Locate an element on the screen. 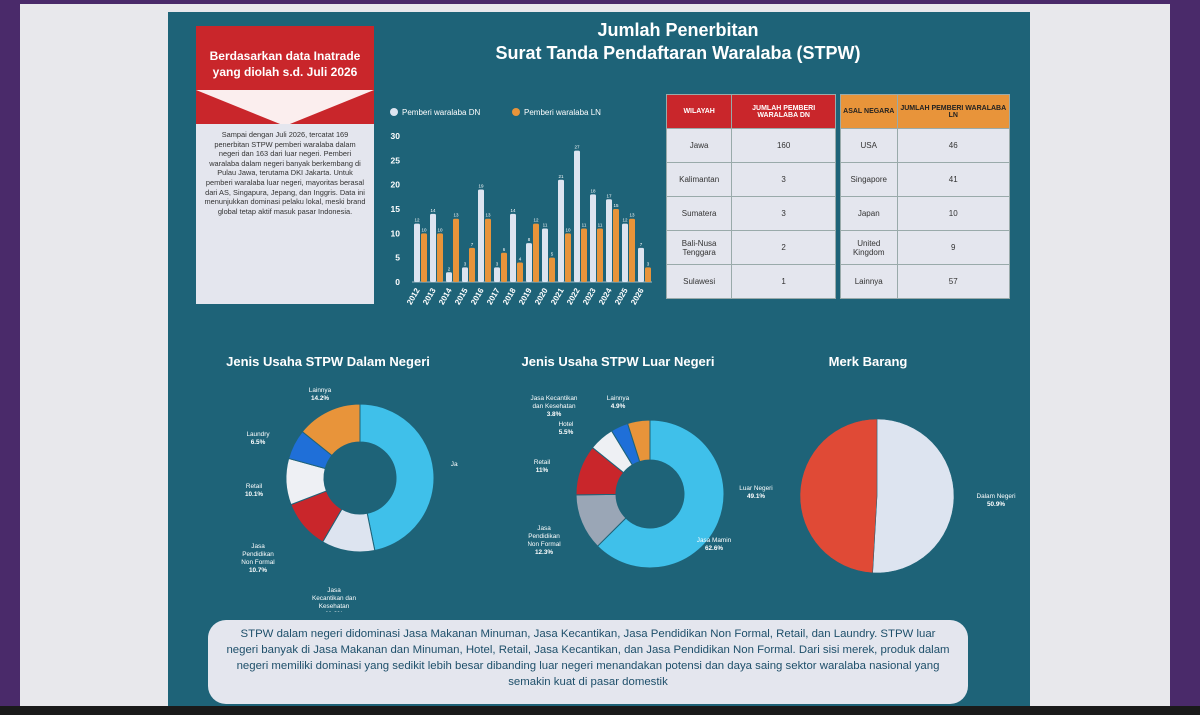 The image size is (1200, 715). y-tick-label: 15 is located at coordinates (396, 209).